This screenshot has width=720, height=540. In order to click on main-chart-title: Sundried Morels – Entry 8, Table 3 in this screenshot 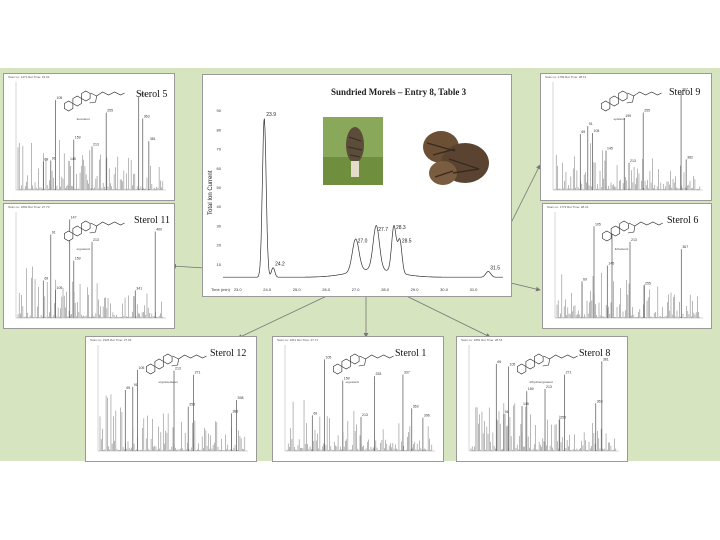, I will do `click(399, 92)`.